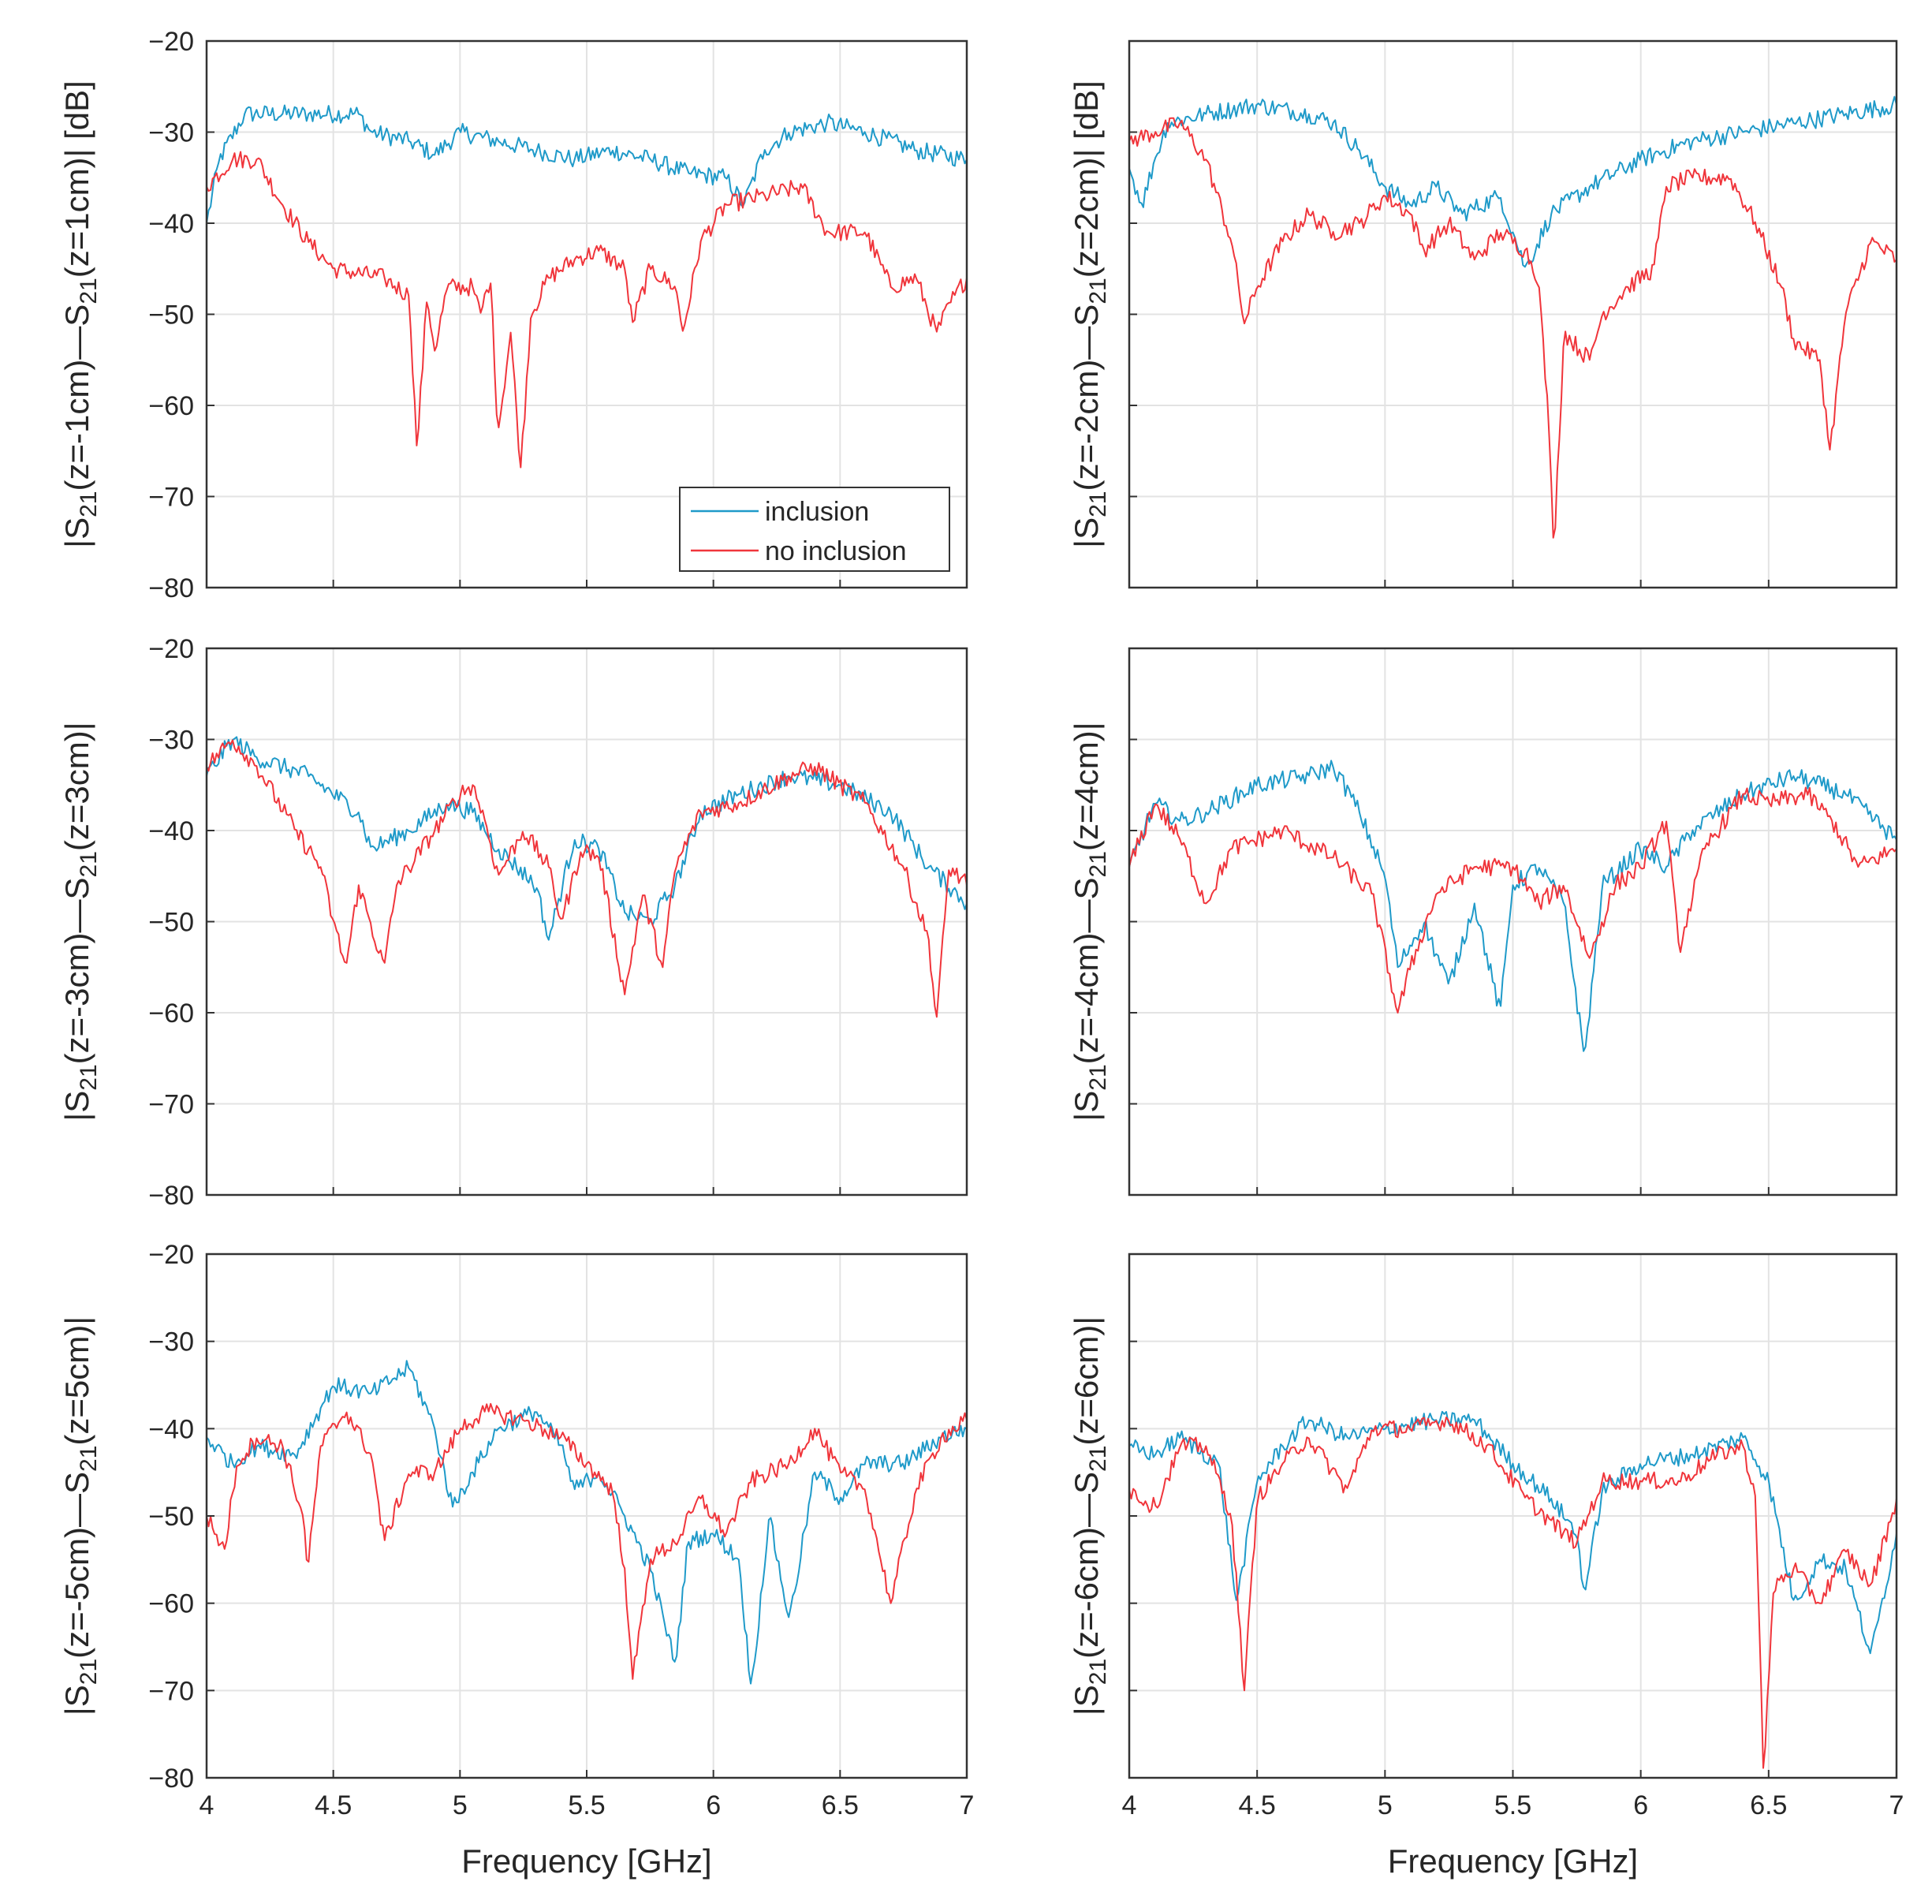 Image resolution: width=1932 pixels, height=1904 pixels. I want to click on y-axis-label: |S21(z=-4cm)—S21(z=4cm)|, so click(1089, 921).